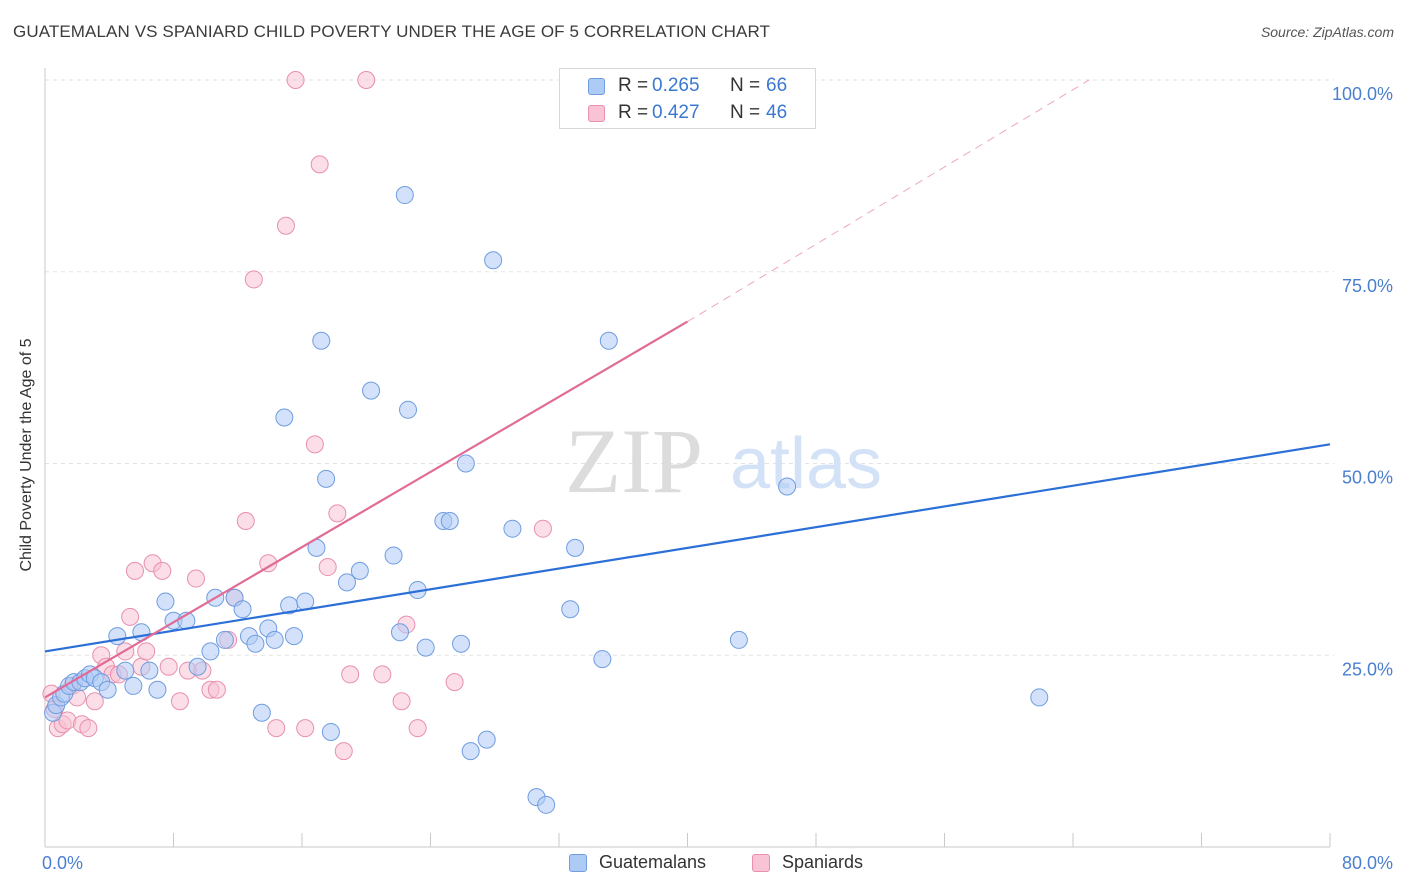 This screenshot has width=1406, height=892. What do you see at coordinates (777, 112) in the screenshot?
I see `legend-n-value: 46` at bounding box center [777, 112].